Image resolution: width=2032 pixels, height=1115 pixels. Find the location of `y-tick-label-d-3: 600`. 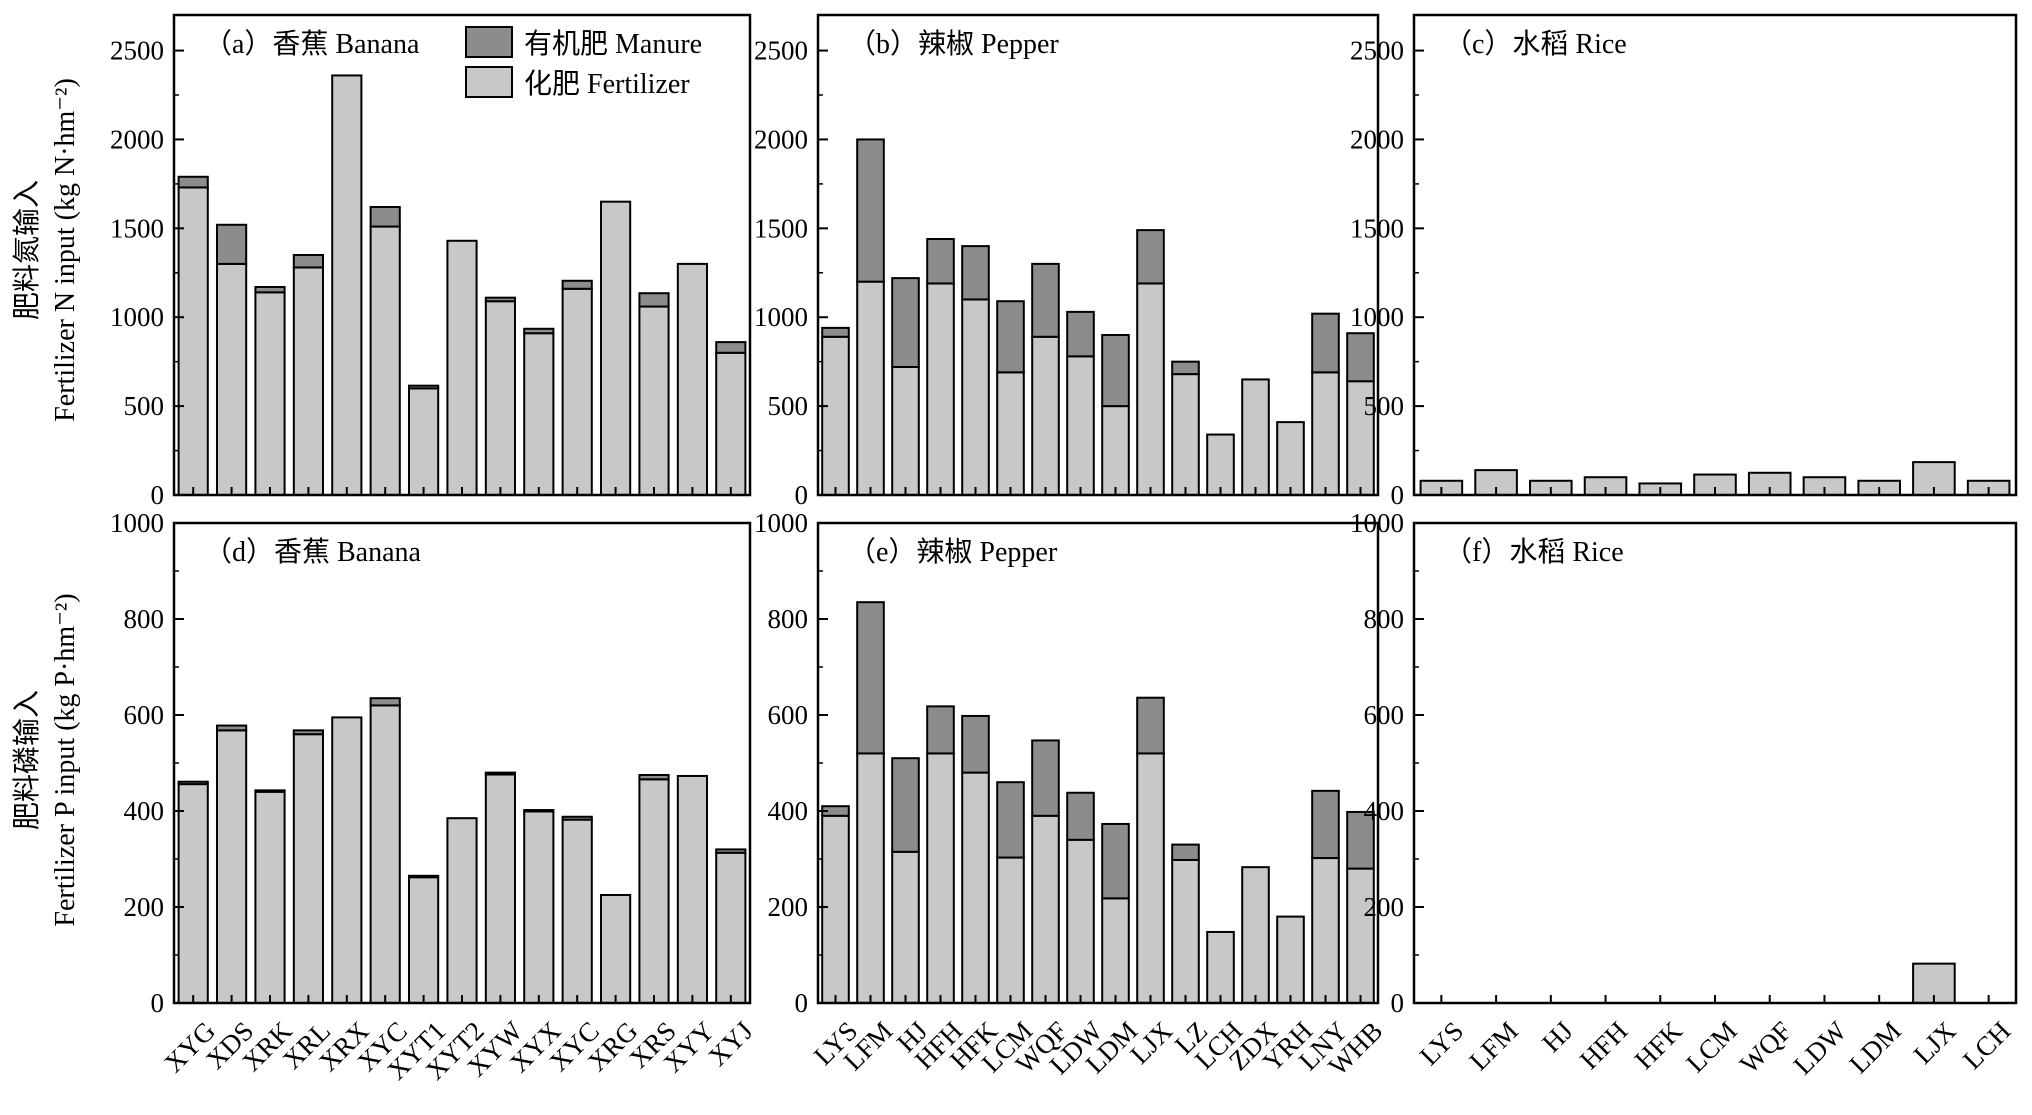

y-tick-label-d-3: 600 is located at coordinates (144, 715).